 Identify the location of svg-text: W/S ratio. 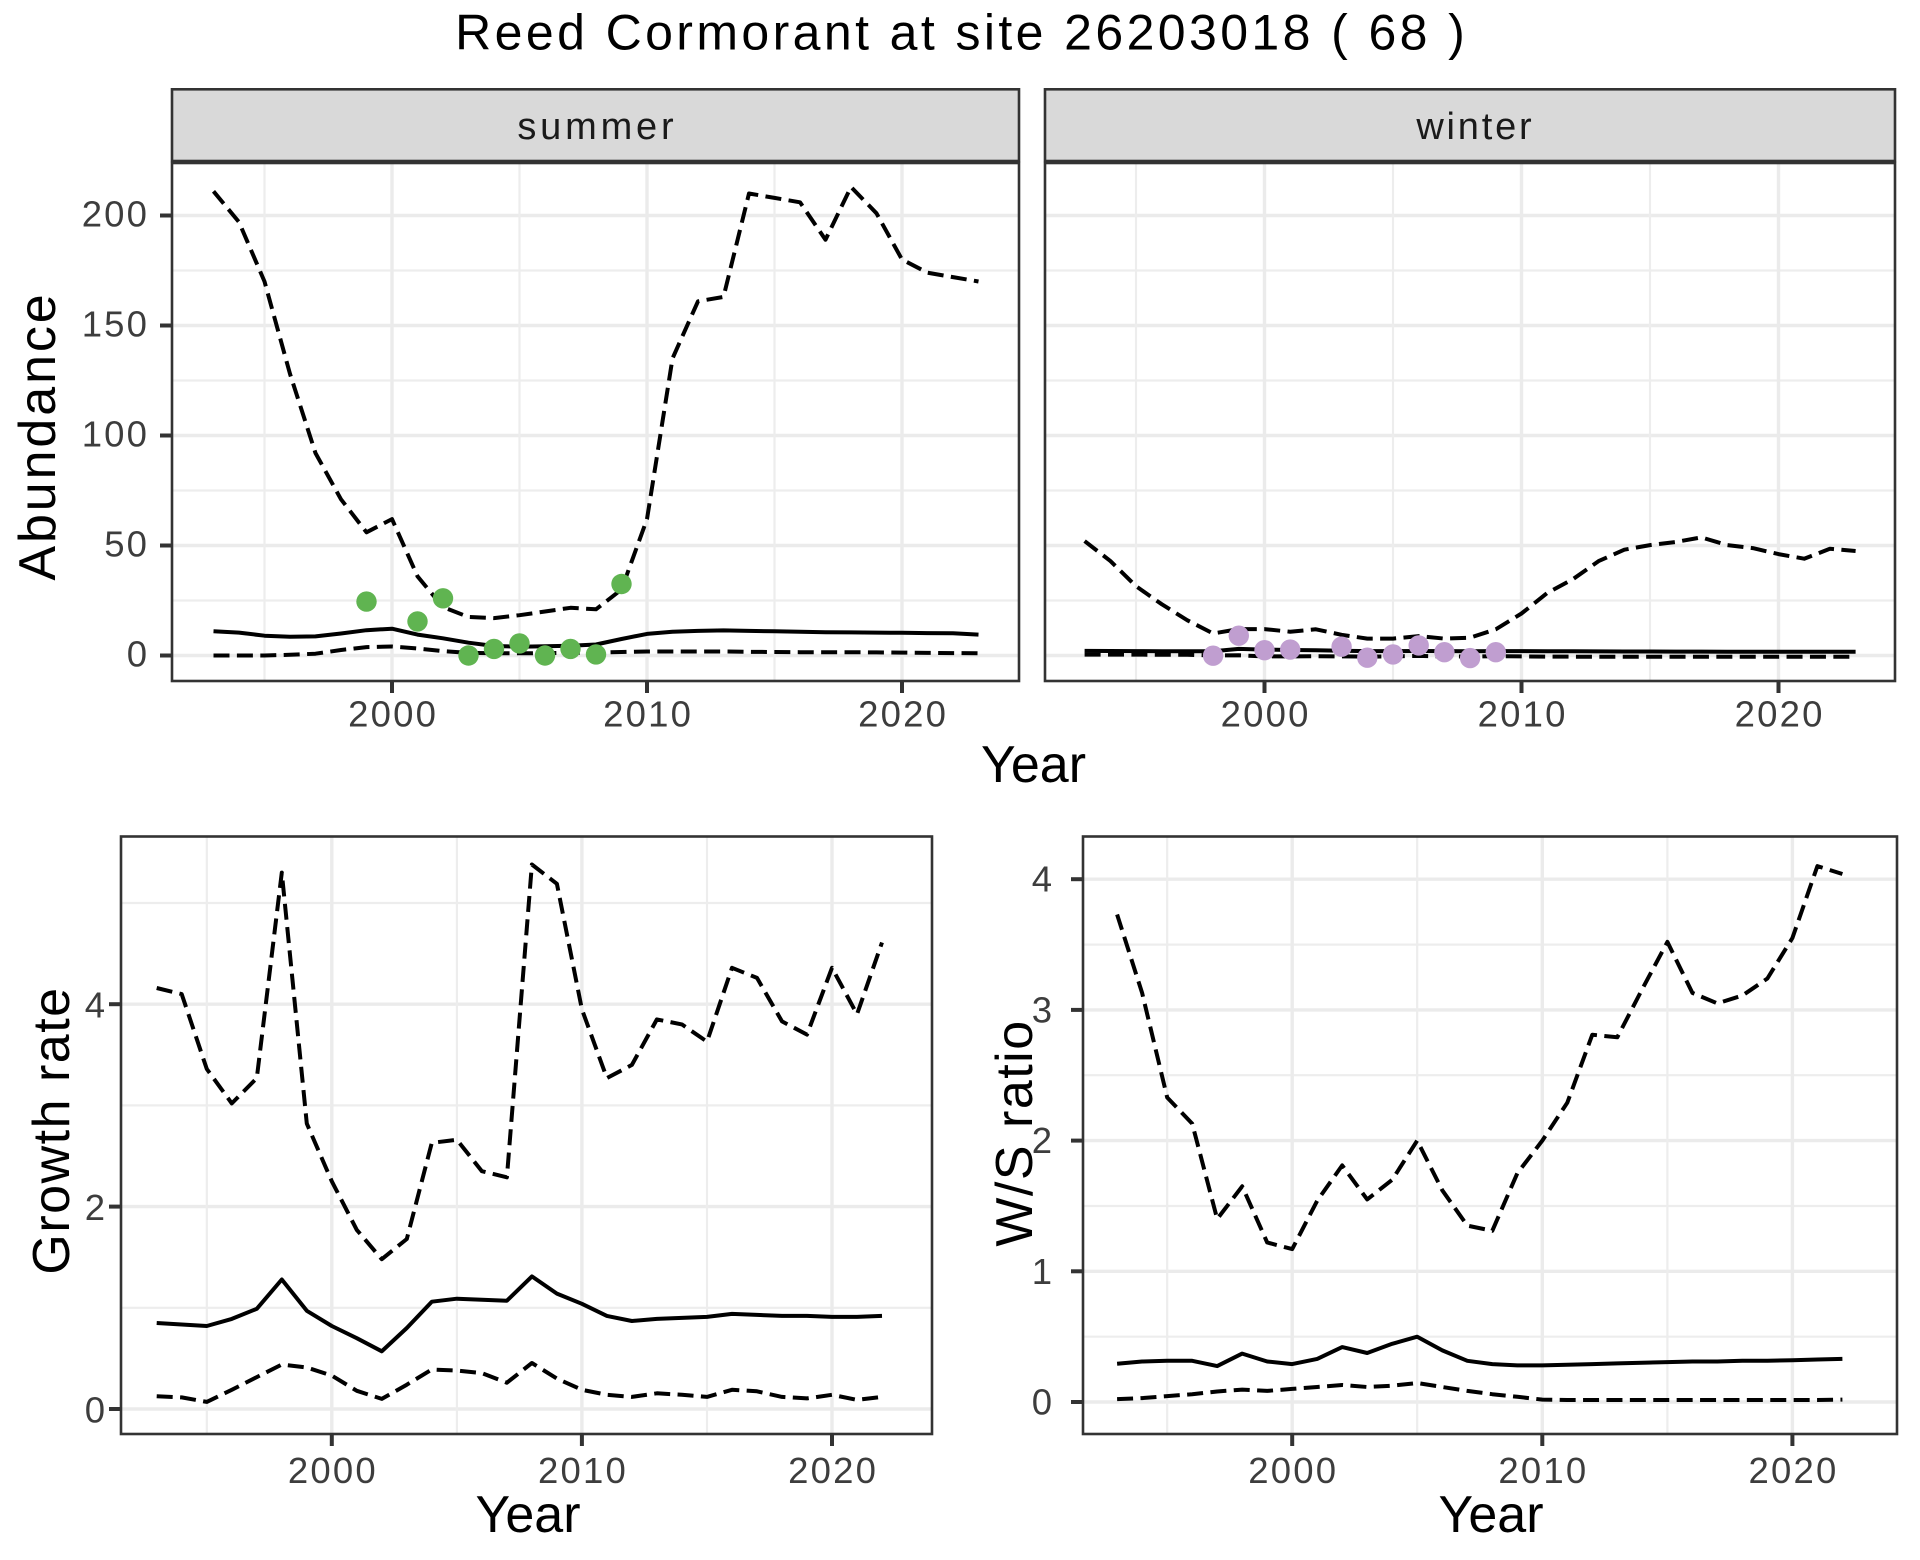
(1015, 1132).